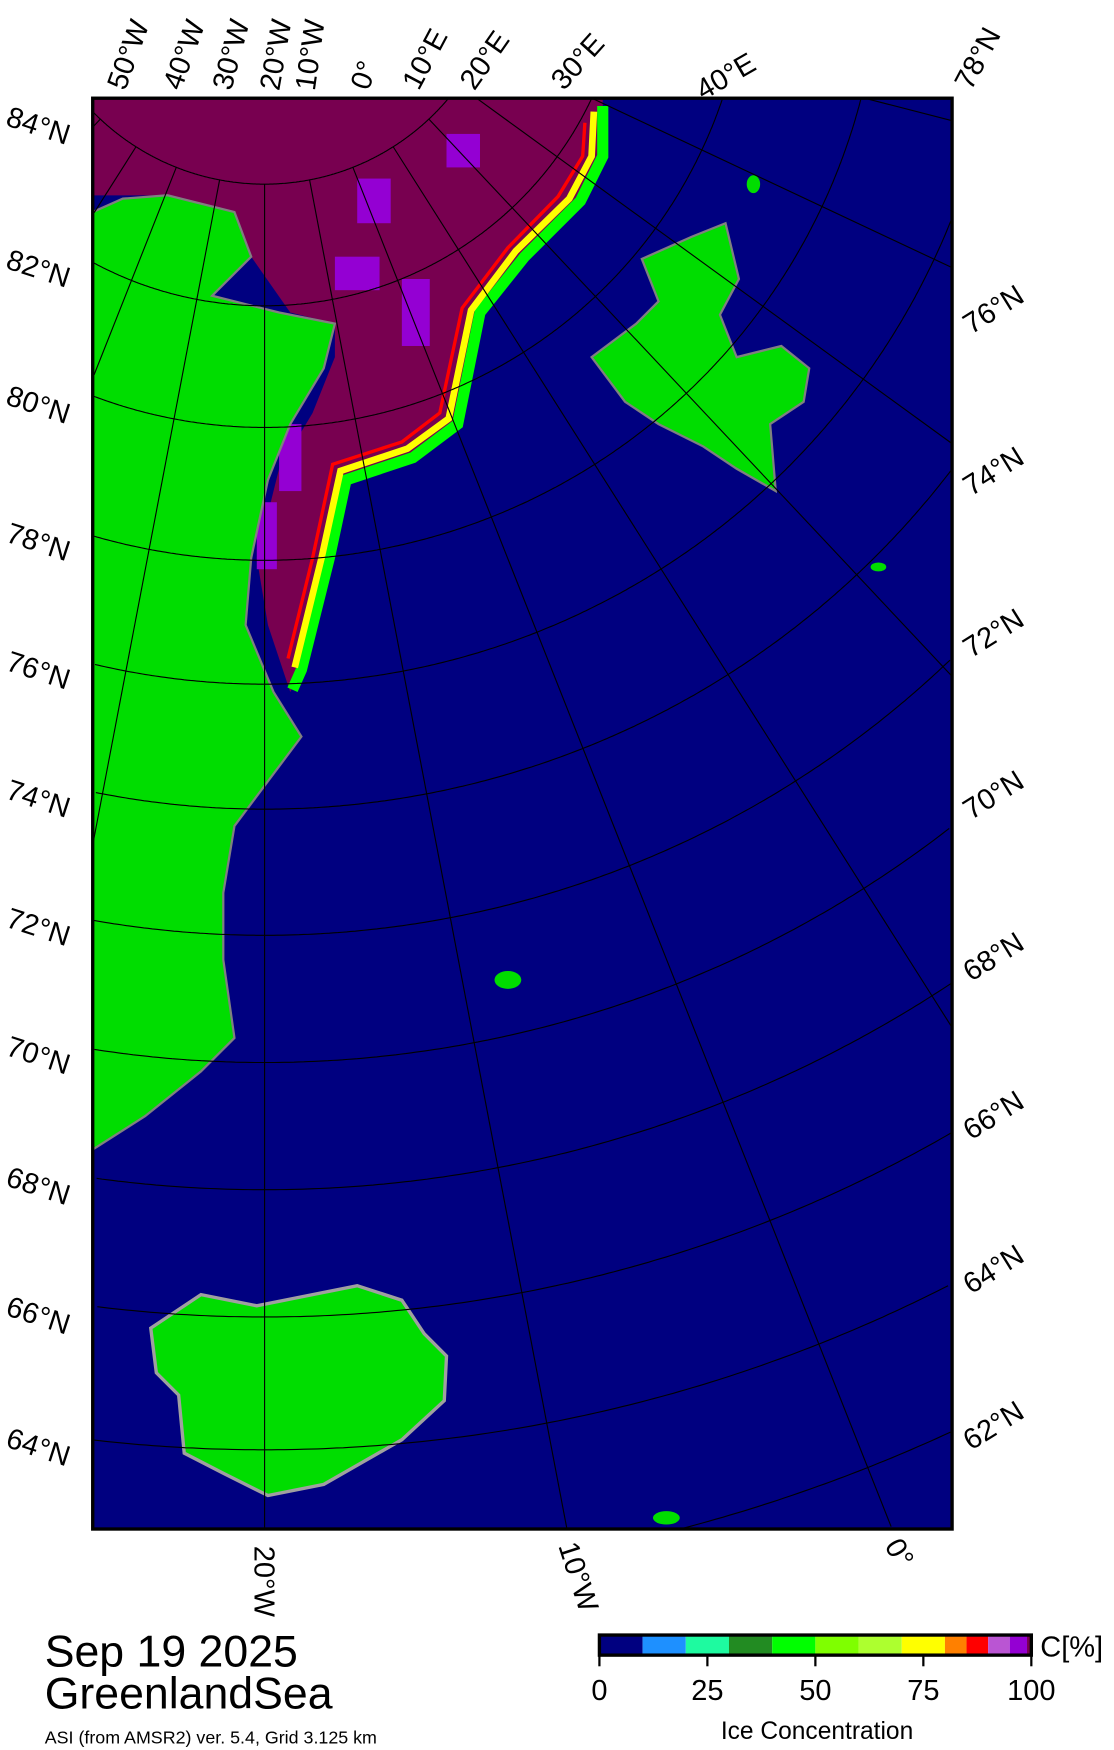  What do you see at coordinates (508, 979) in the screenshot?
I see `land-jan-mayen` at bounding box center [508, 979].